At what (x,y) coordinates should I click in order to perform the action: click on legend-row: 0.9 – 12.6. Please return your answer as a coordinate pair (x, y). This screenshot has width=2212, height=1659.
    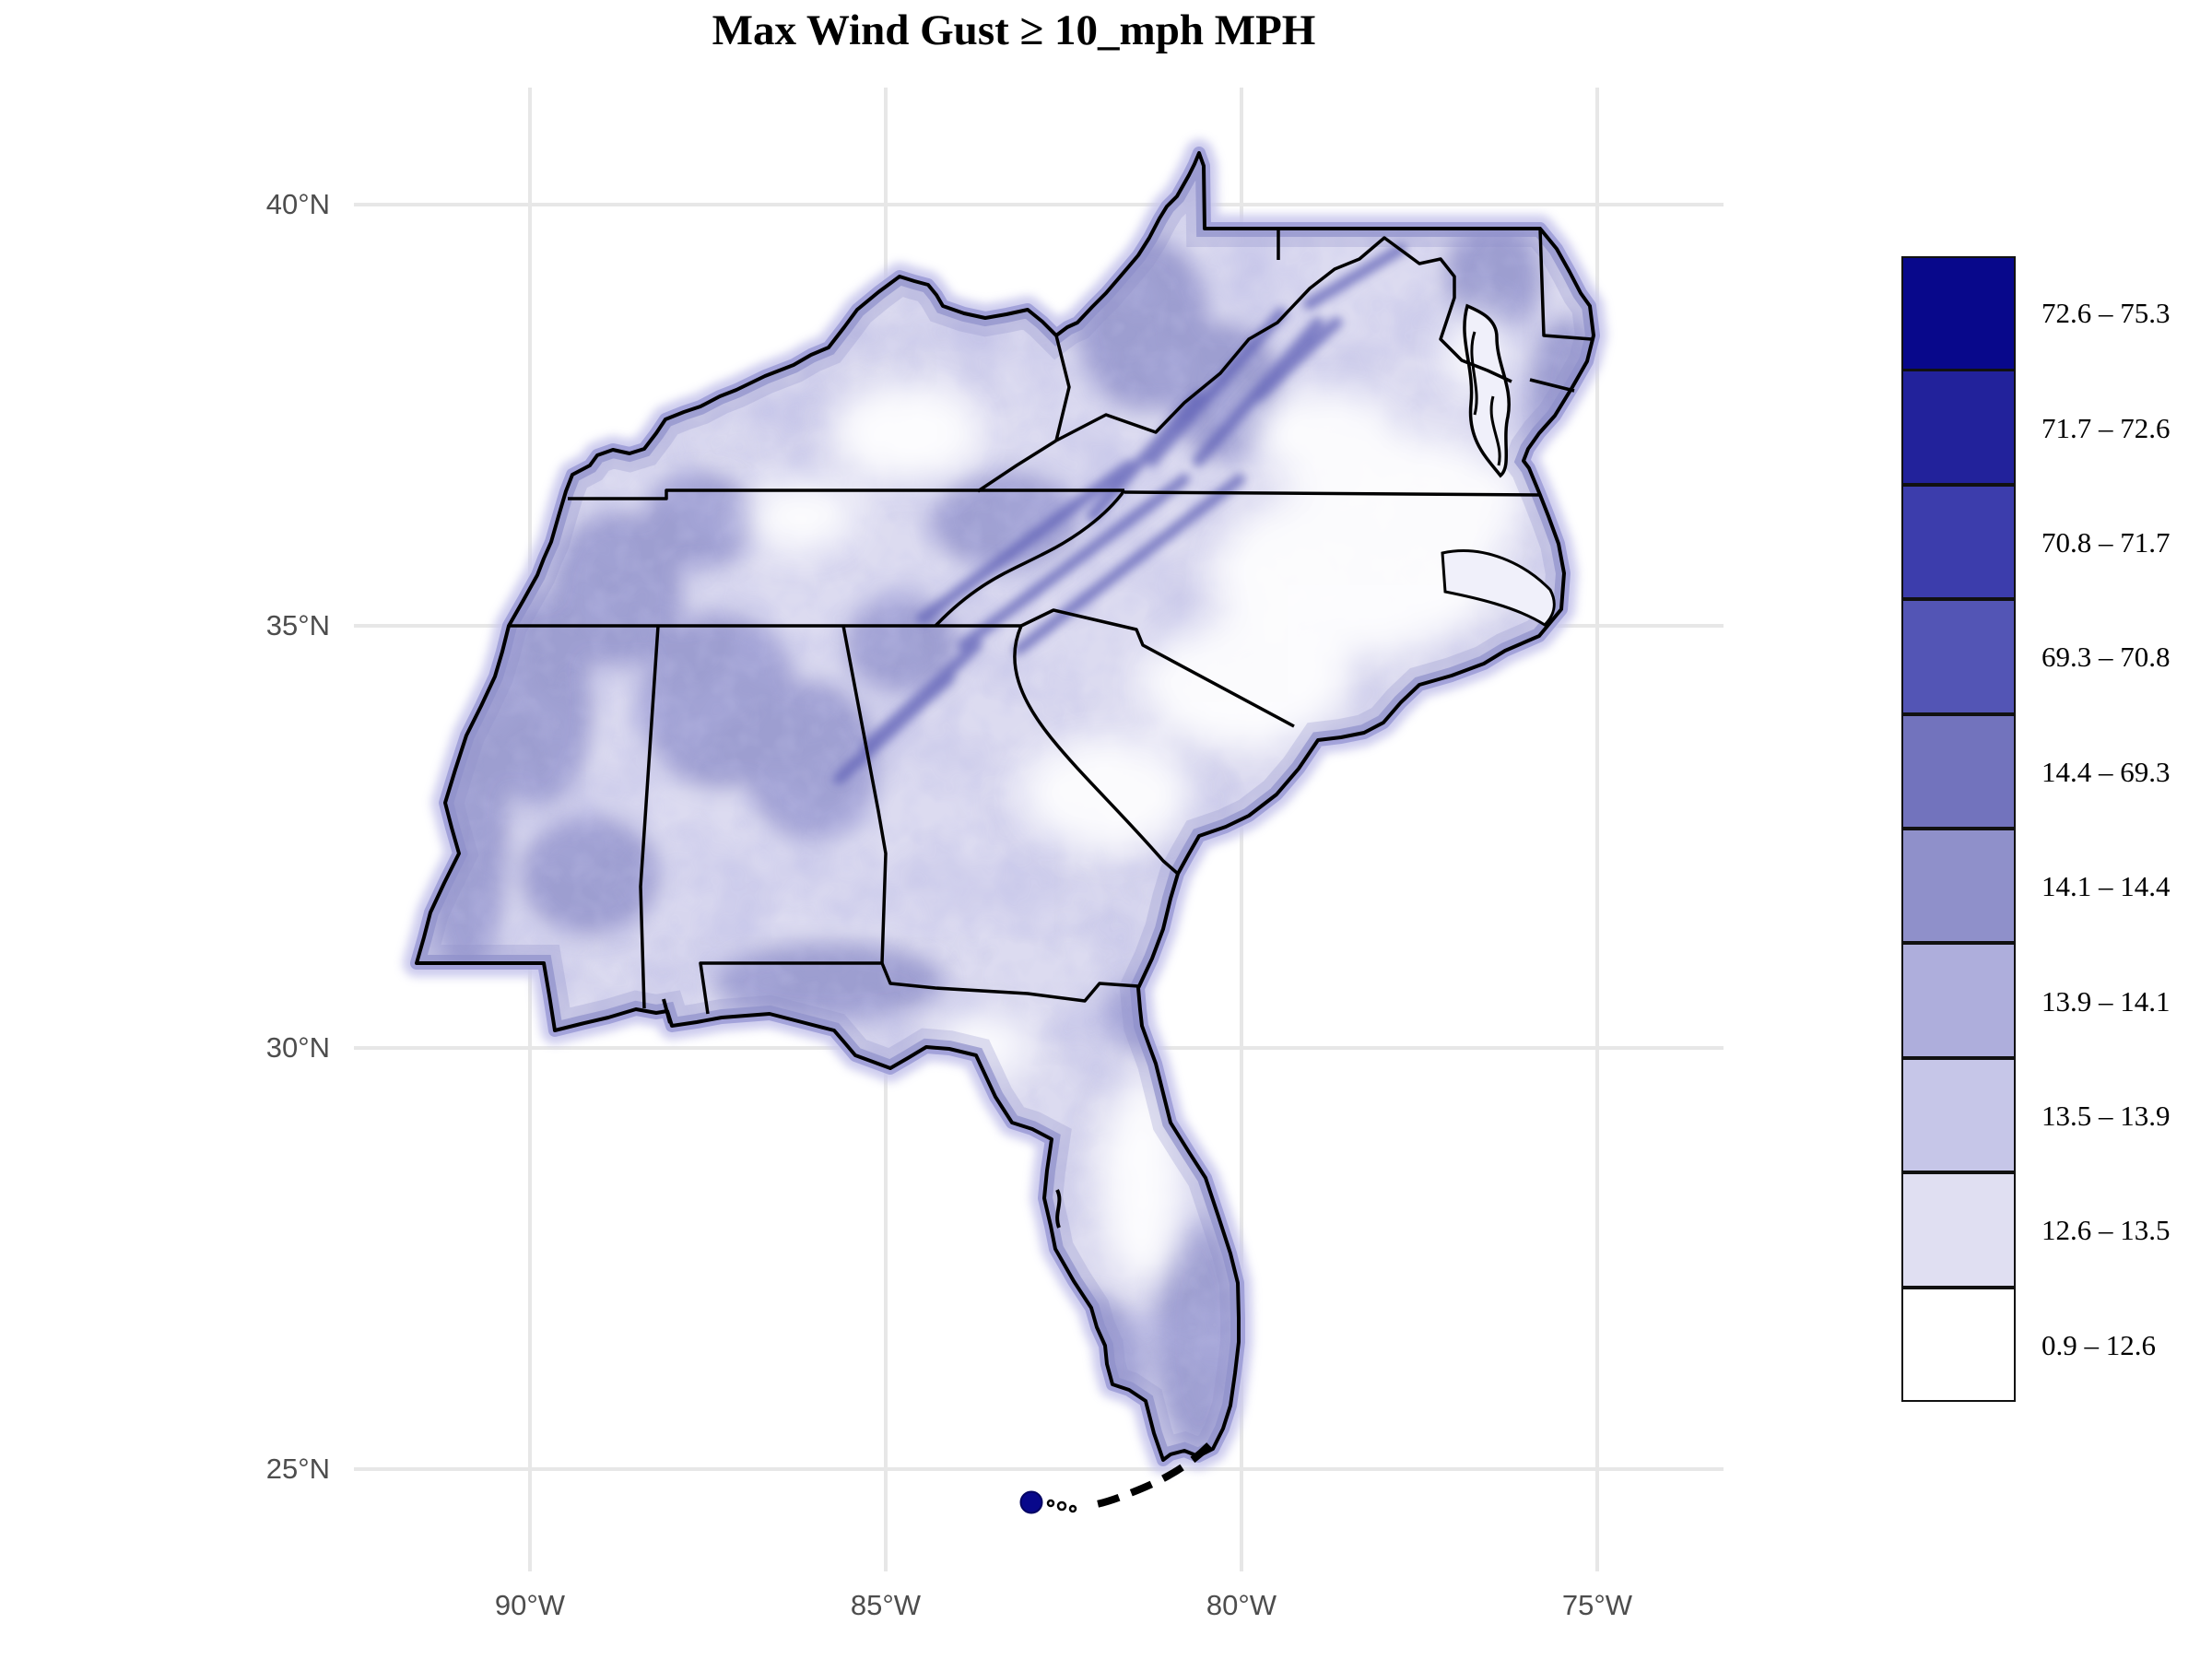
    Looking at the image, I should click on (2053, 1345).